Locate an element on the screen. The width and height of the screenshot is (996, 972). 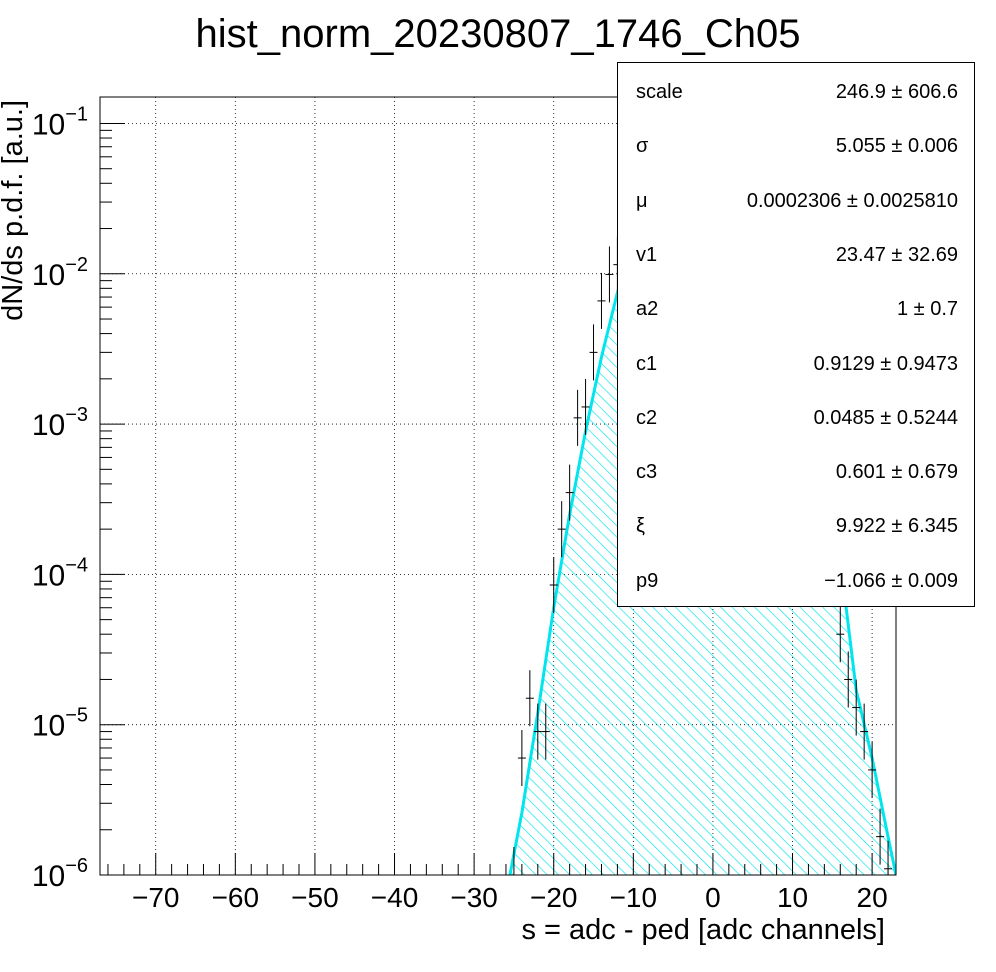
stat-value: 5.055 ± 0.006 is located at coordinates (896, 146).